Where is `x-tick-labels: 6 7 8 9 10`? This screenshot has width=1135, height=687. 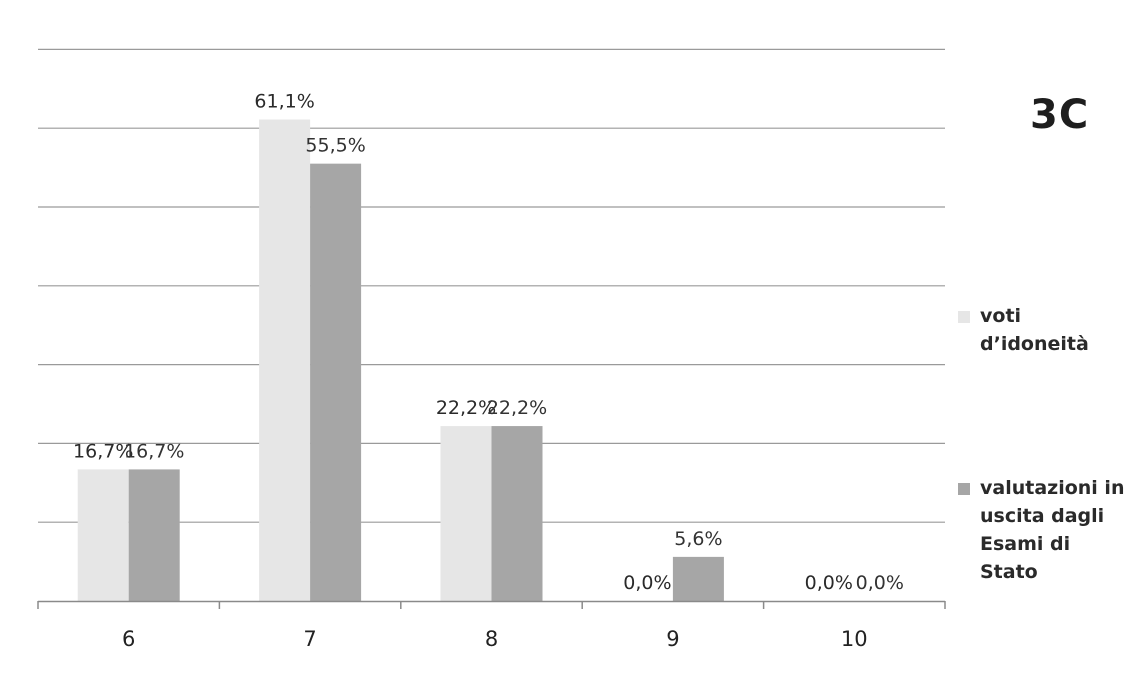 x-tick-labels: 6 7 8 9 10 is located at coordinates (495, 639).